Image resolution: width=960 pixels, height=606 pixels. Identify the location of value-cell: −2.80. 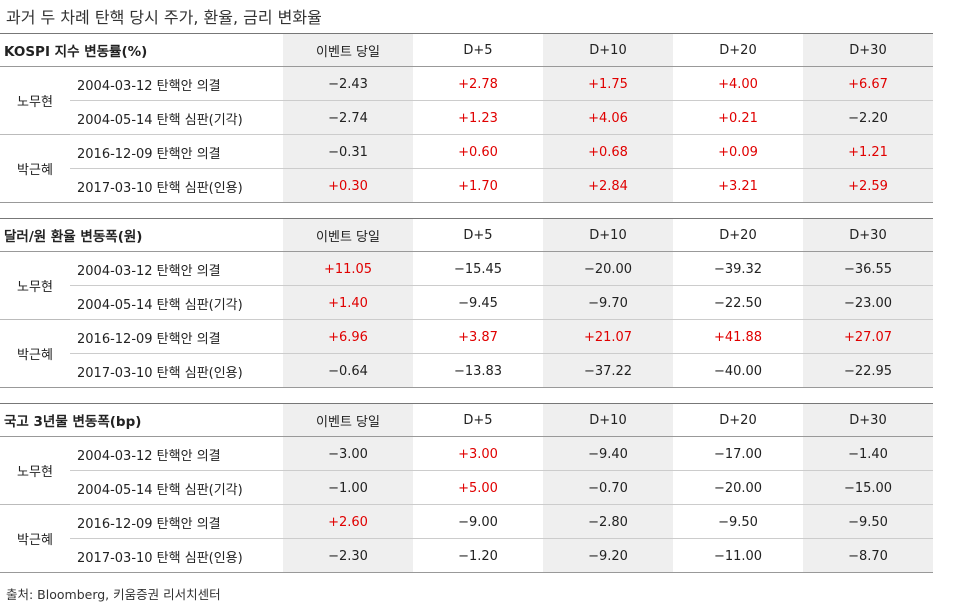
(608, 522).